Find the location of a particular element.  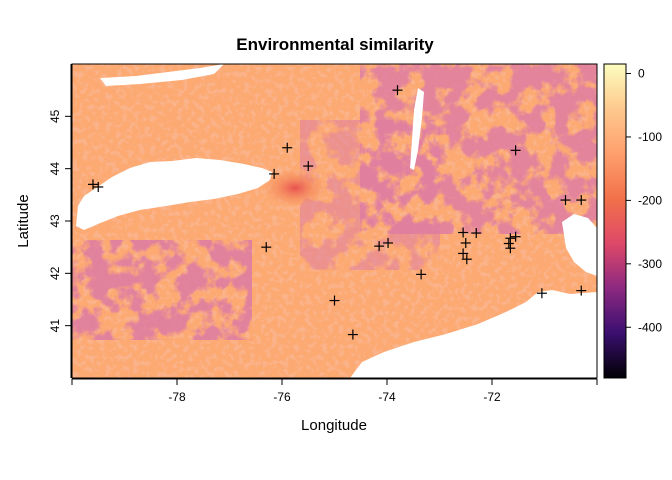

x-tick-label: -74 is located at coordinates (387, 397).